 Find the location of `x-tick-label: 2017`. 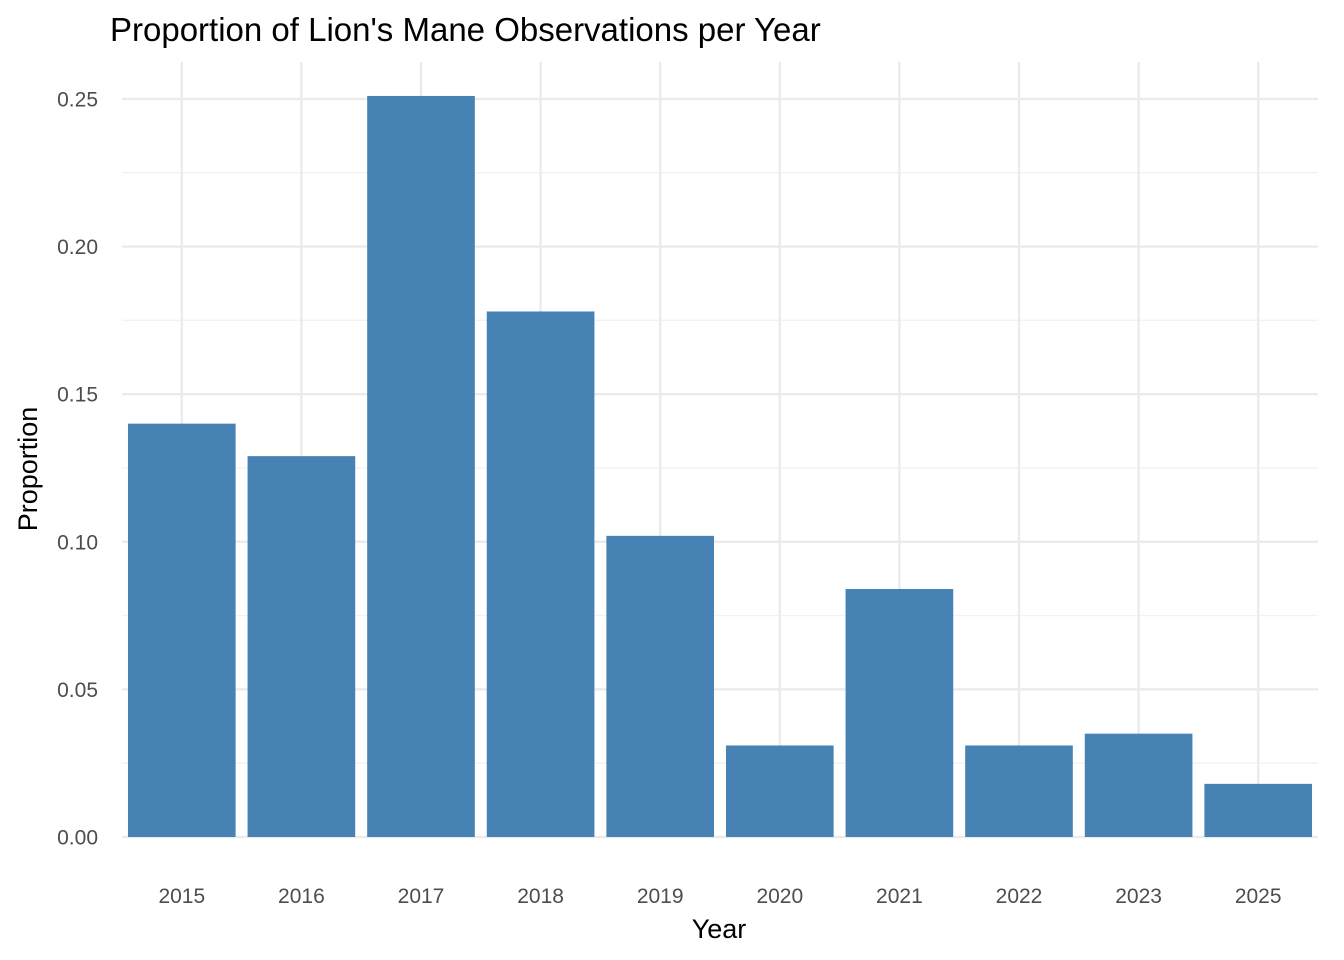

x-tick-label: 2017 is located at coordinates (421, 896).